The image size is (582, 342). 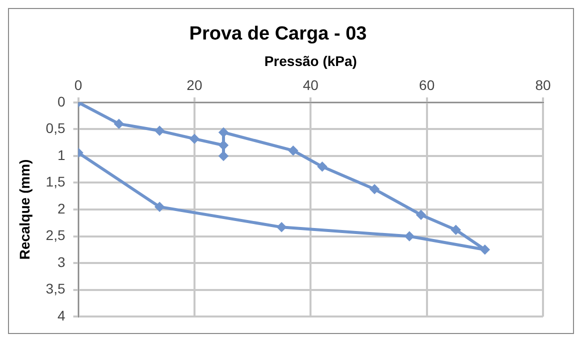 What do you see at coordinates (310, 84) in the screenshot?
I see `x-tick-label: 40` at bounding box center [310, 84].